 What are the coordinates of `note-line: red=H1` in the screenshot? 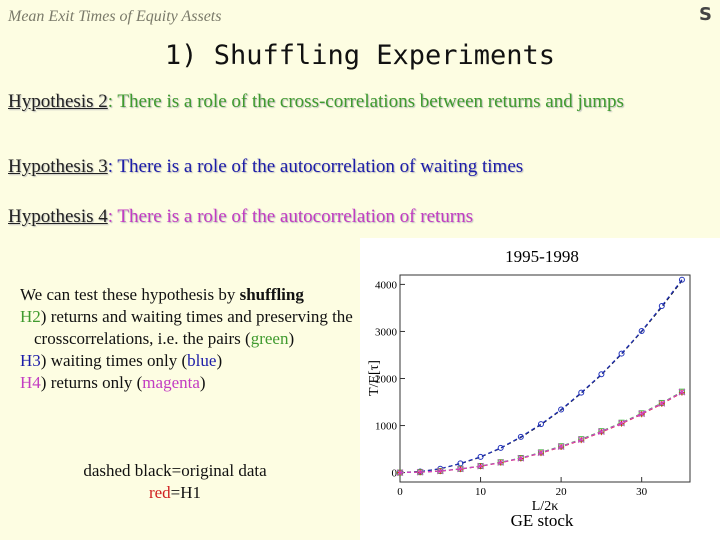 It's located at (175, 493).